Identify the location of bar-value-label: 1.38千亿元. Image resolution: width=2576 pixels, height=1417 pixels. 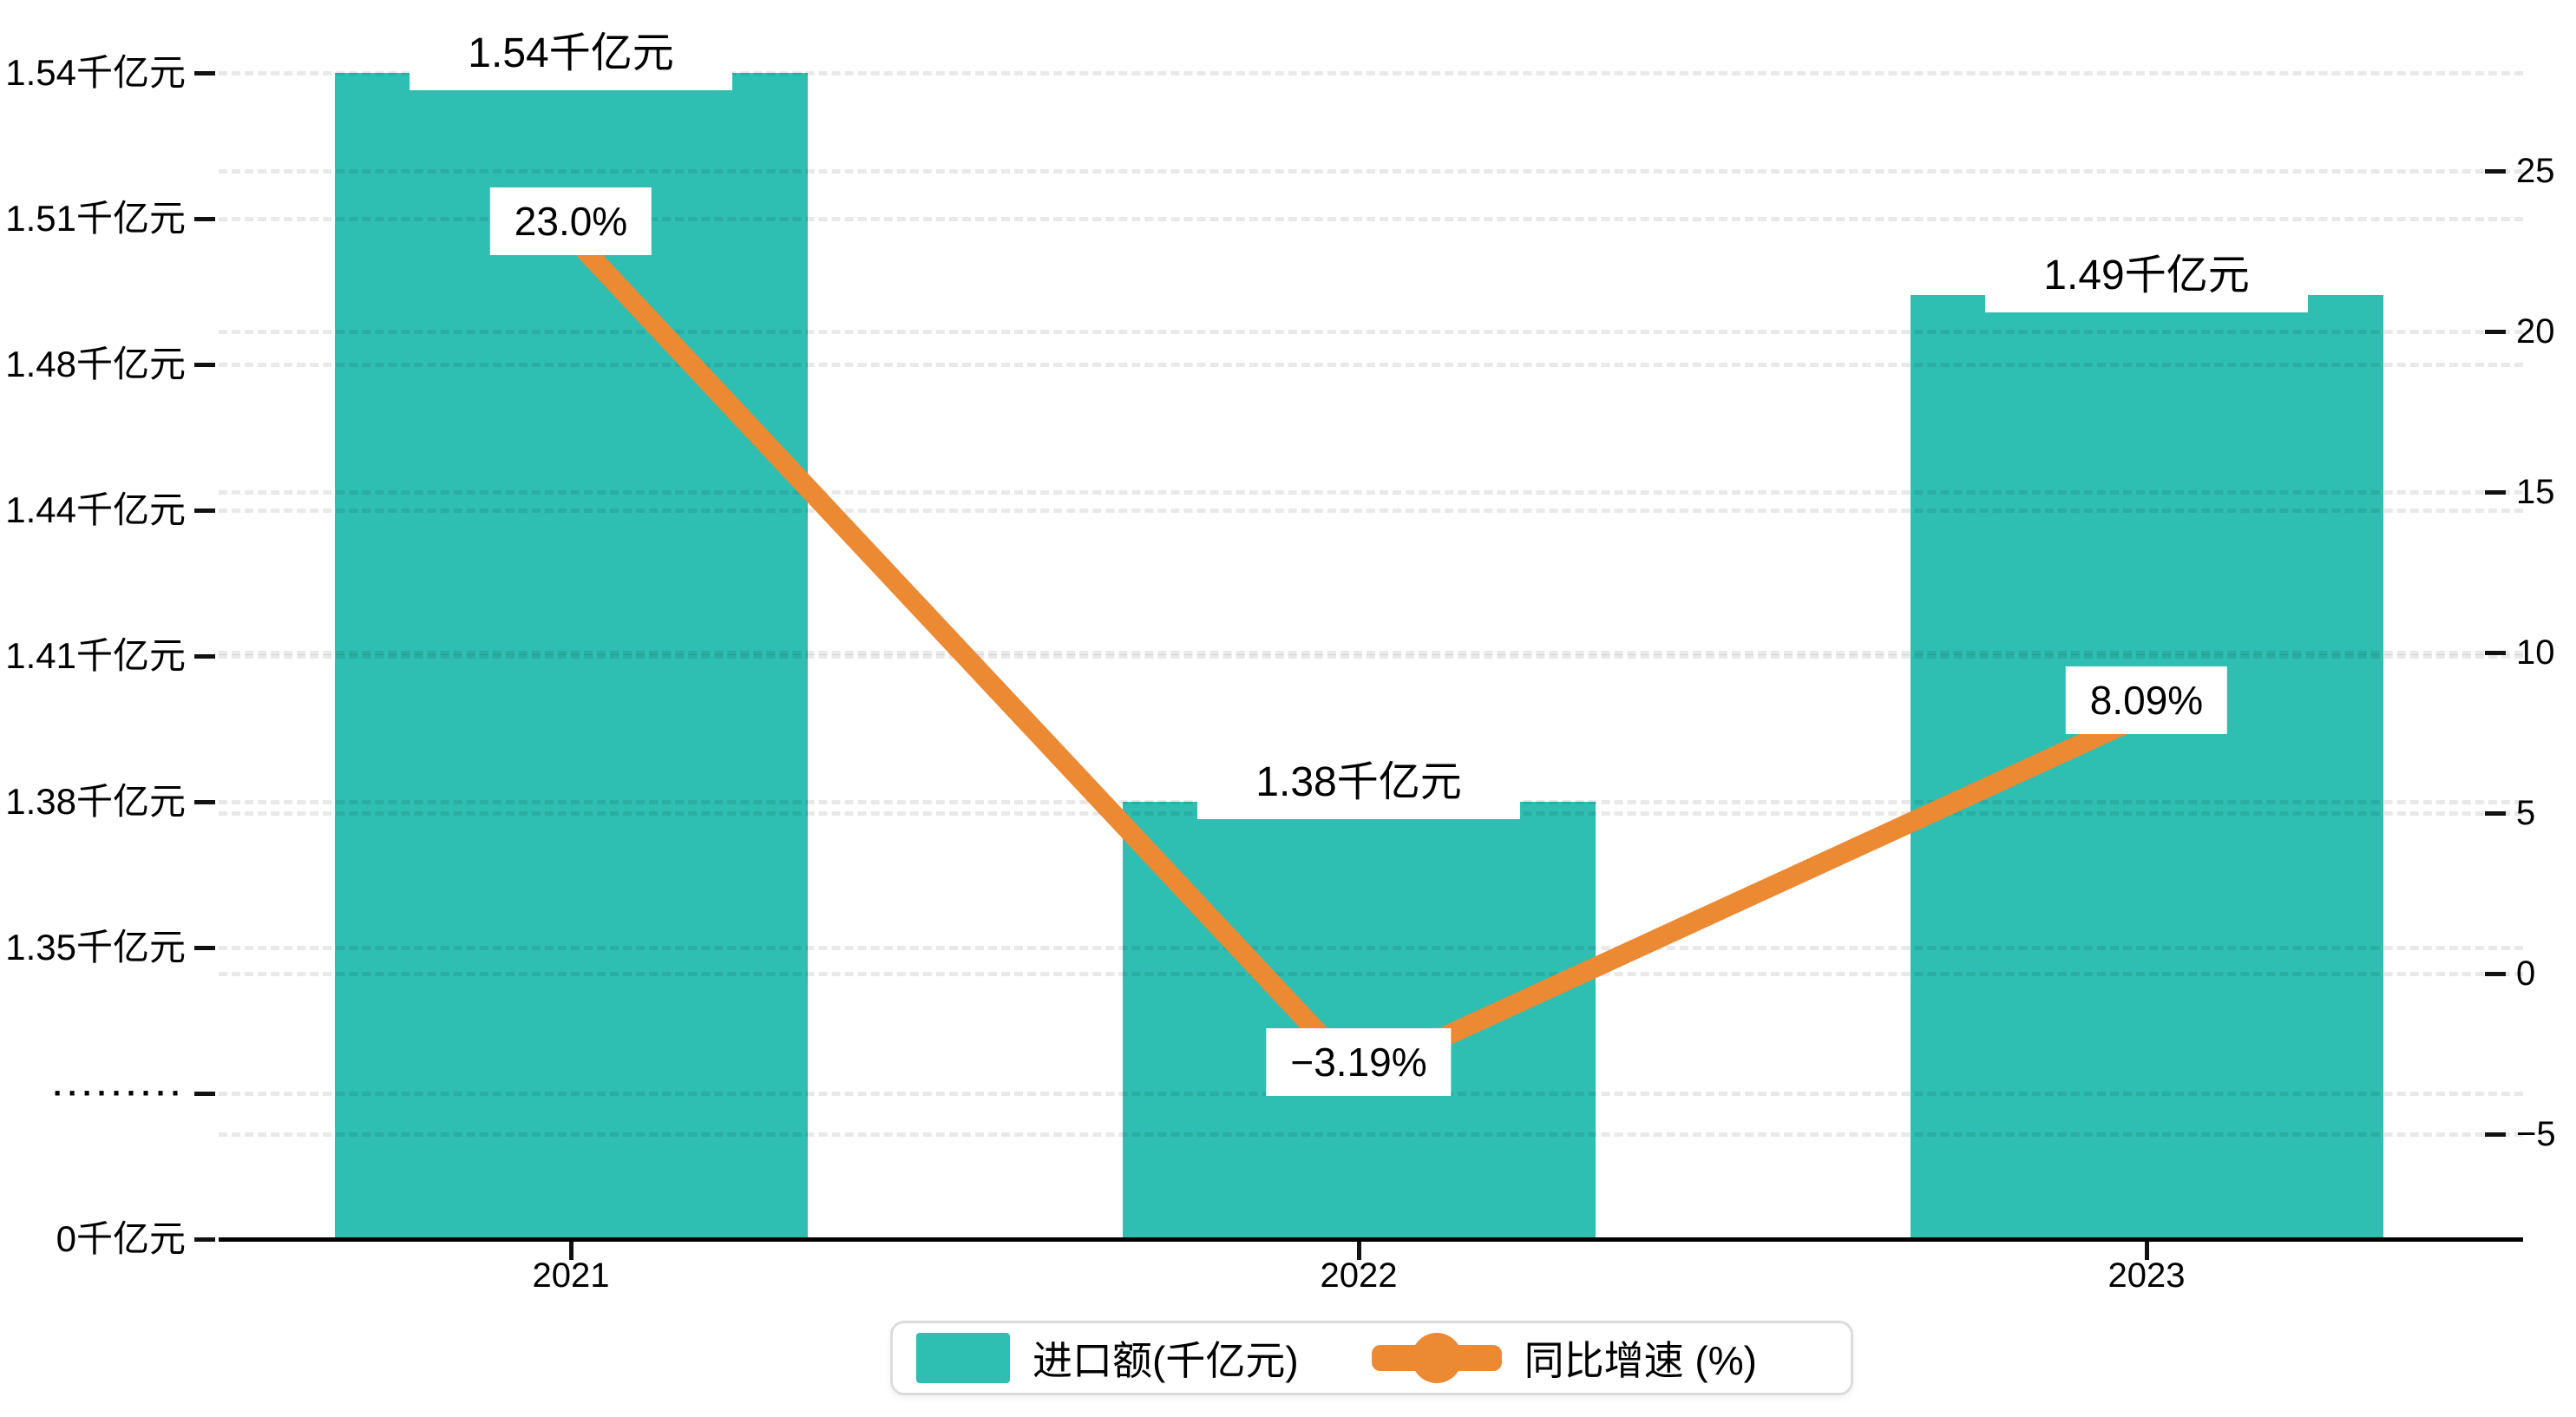
(1358, 777).